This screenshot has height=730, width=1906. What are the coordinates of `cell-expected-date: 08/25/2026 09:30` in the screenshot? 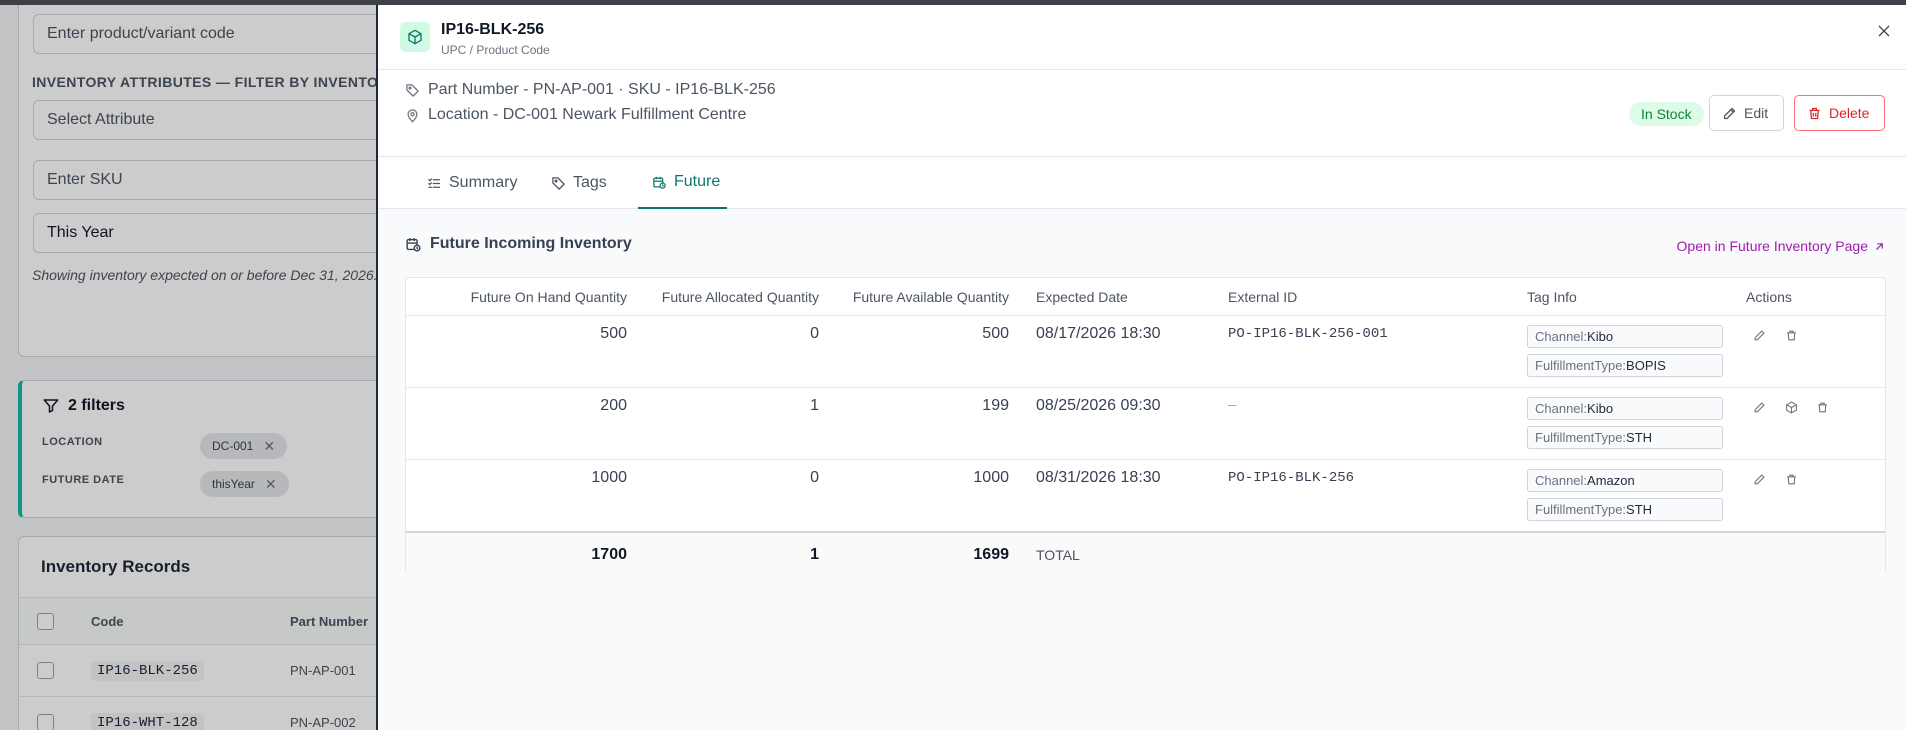 It's located at (1098, 405).